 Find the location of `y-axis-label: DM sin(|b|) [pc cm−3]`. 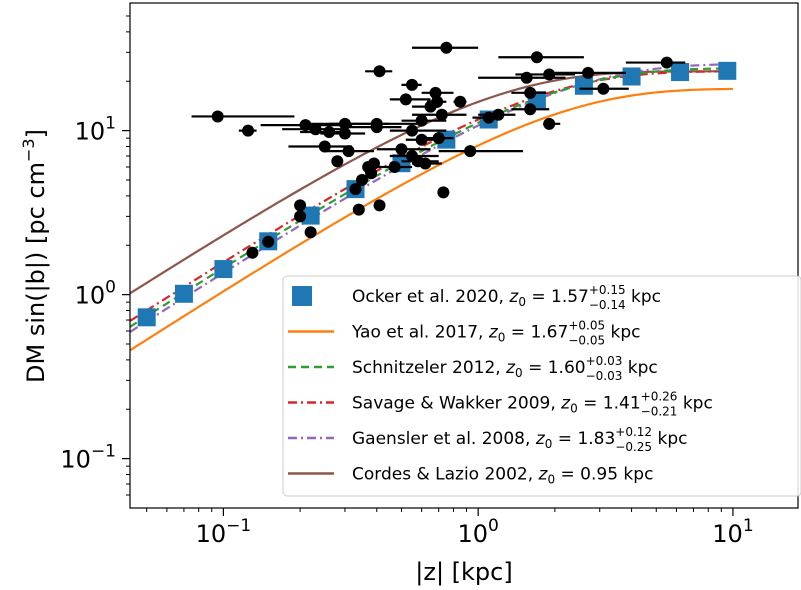

y-axis-label: DM sin(|b|) [pc cm−3] is located at coordinates (34, 256).